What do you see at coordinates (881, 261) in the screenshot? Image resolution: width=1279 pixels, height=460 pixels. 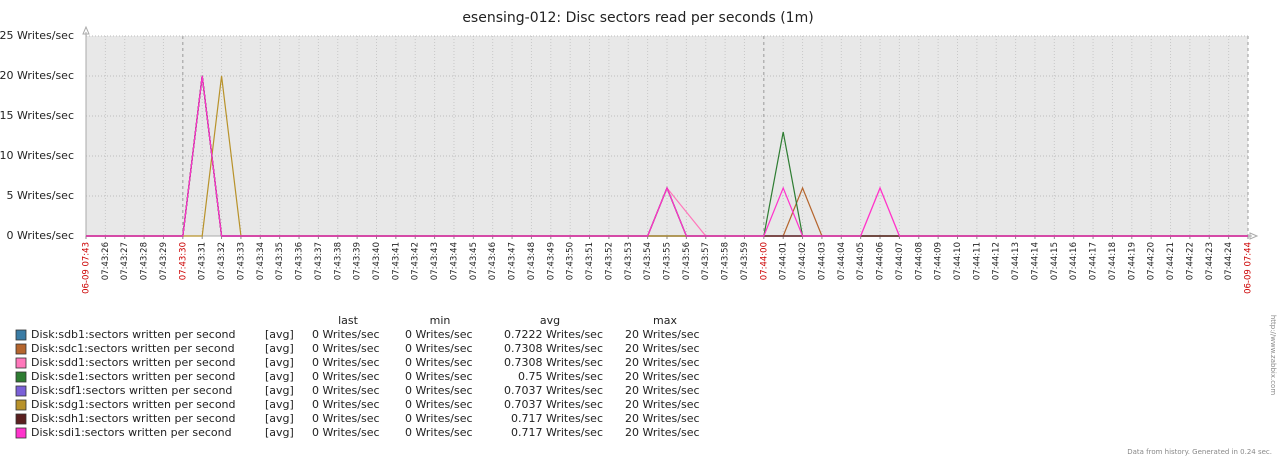 I see `x-tick-label: 07:44:06` at bounding box center [881, 261].